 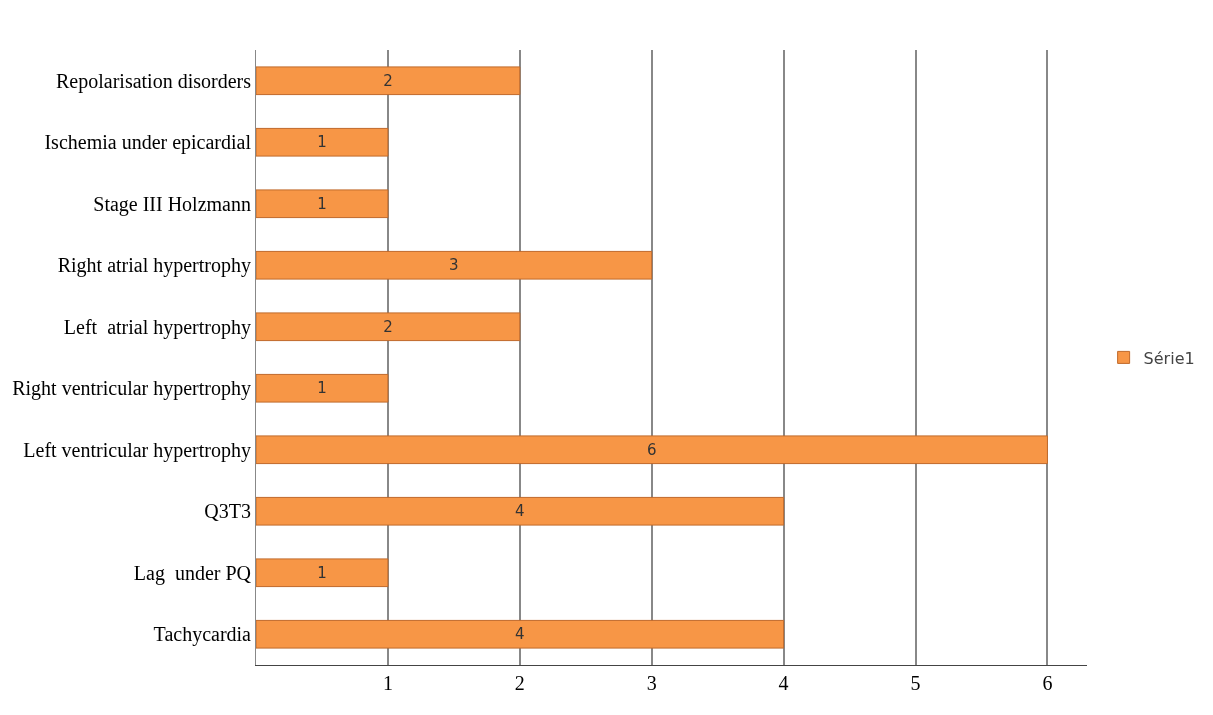 I want to click on x-tick-label: 5, so click(x=915, y=683).